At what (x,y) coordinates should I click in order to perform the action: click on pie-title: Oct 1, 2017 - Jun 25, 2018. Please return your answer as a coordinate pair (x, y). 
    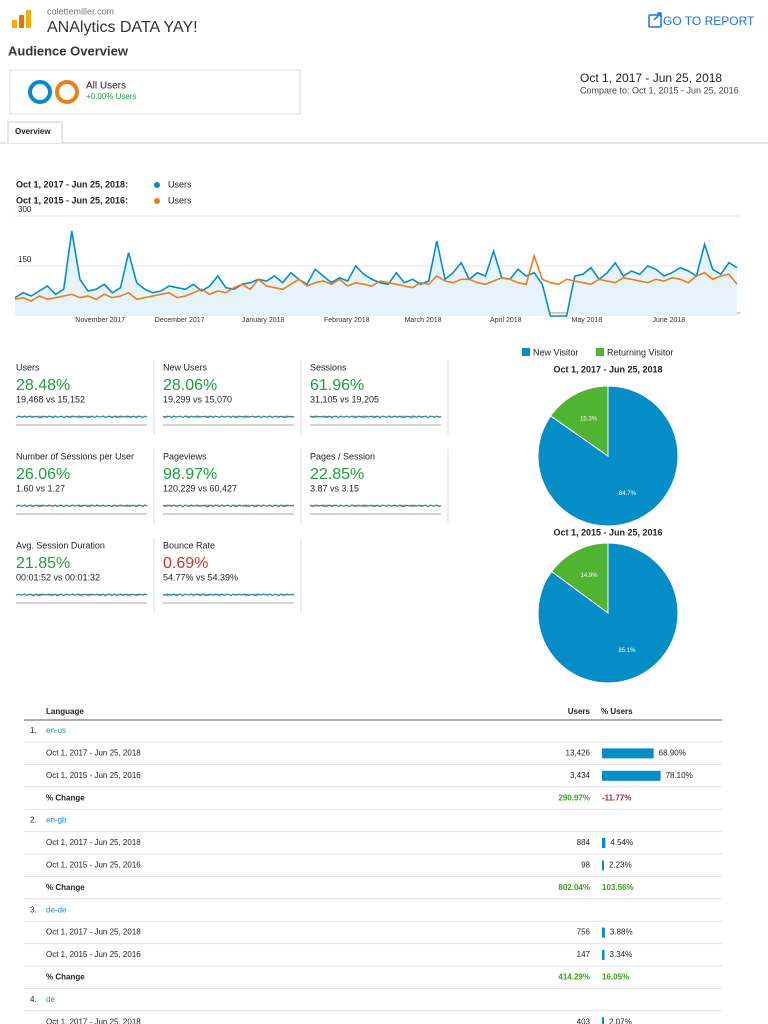
    Looking at the image, I should click on (607, 369).